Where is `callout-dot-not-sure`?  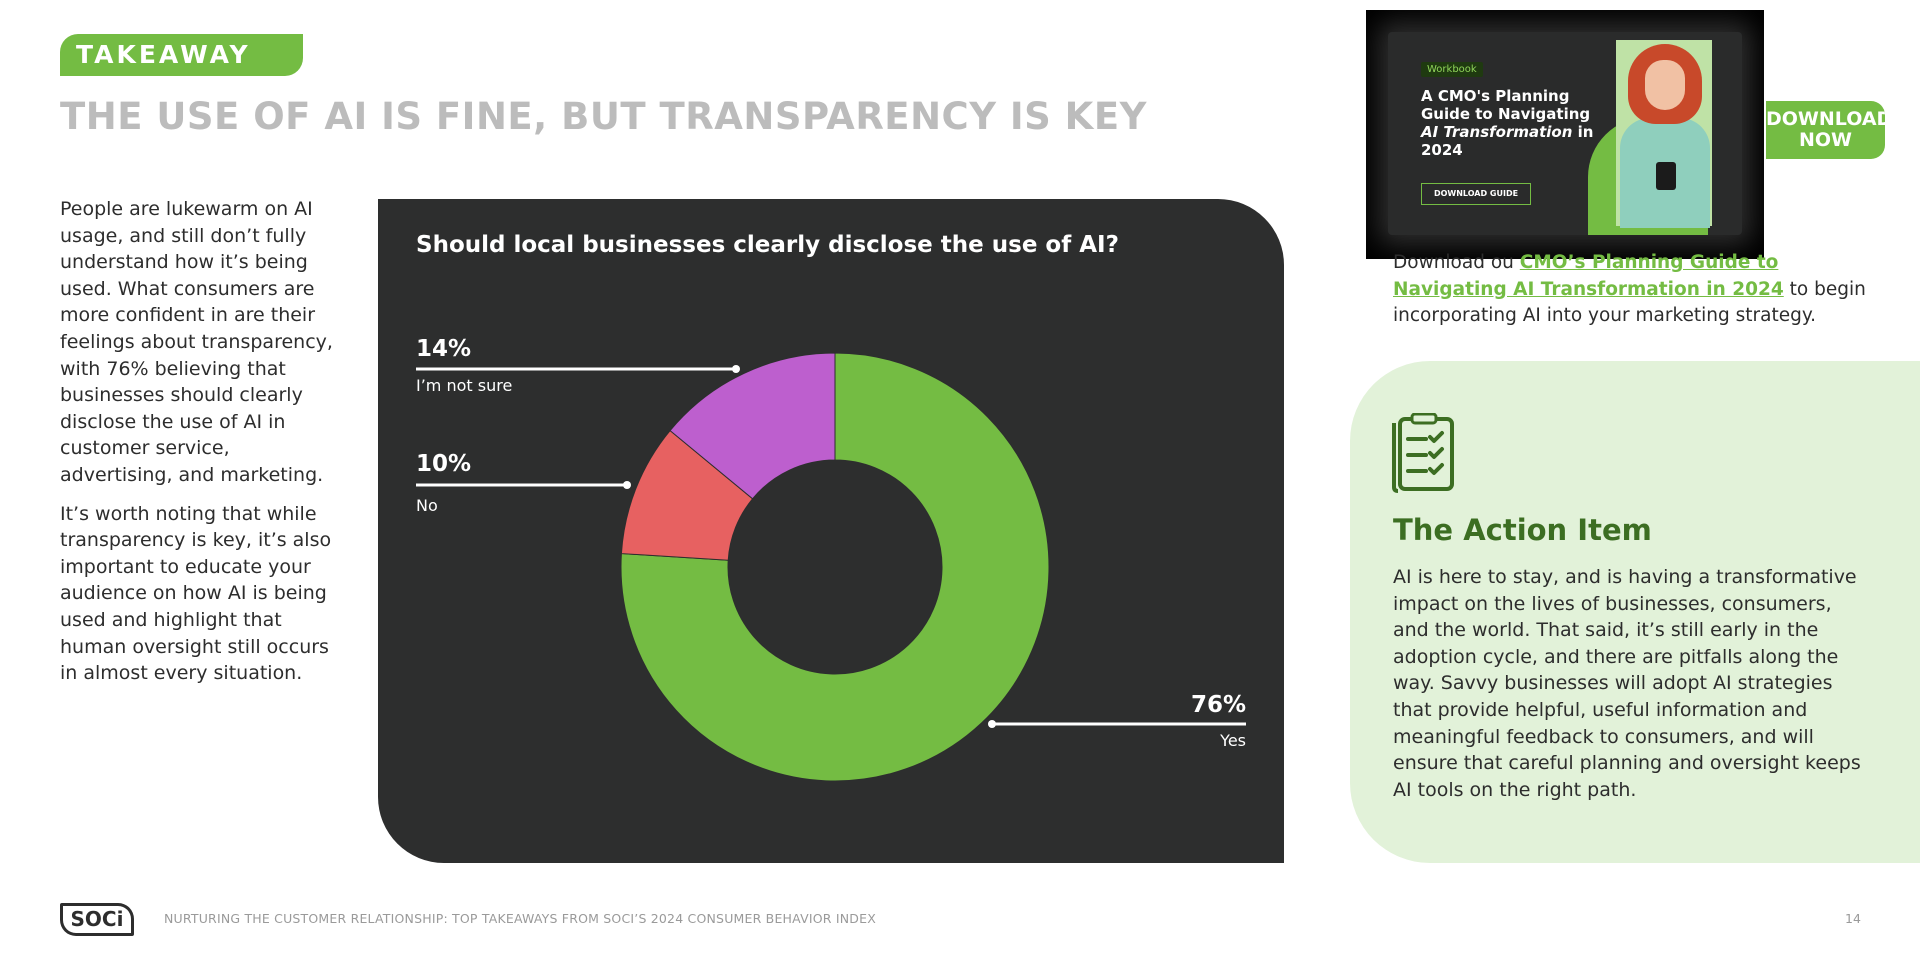
callout-dot-not-sure is located at coordinates (736, 369).